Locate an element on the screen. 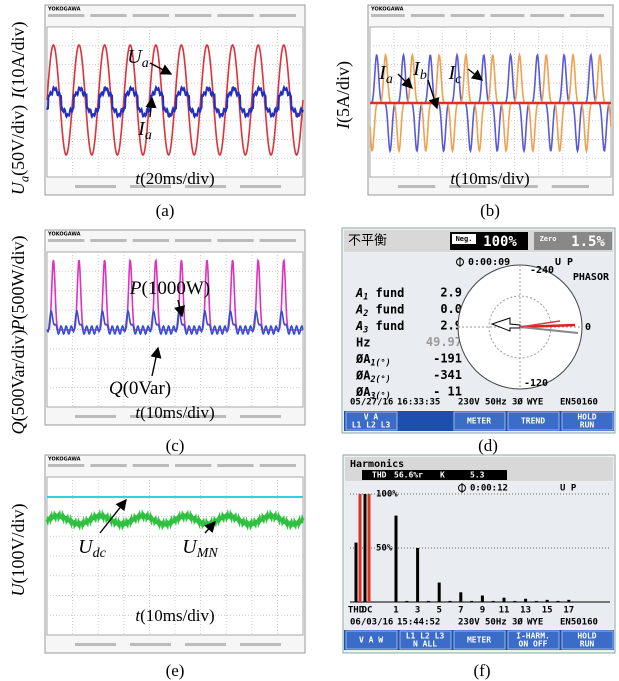 This screenshot has width=619, height=681. status-text: EN50160 is located at coordinates (579, 623).